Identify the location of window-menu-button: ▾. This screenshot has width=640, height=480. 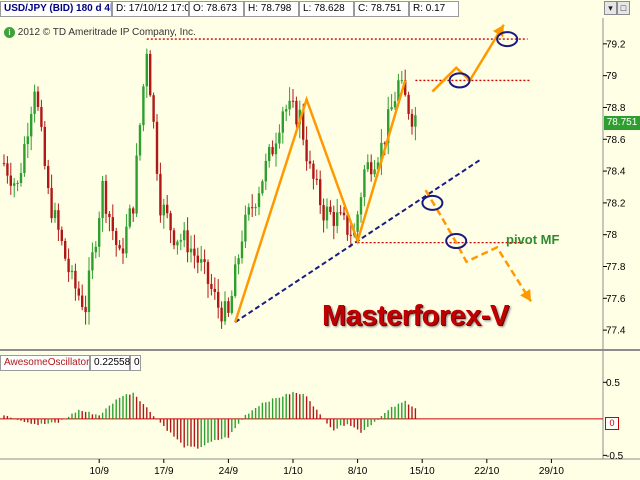
(610, 8).